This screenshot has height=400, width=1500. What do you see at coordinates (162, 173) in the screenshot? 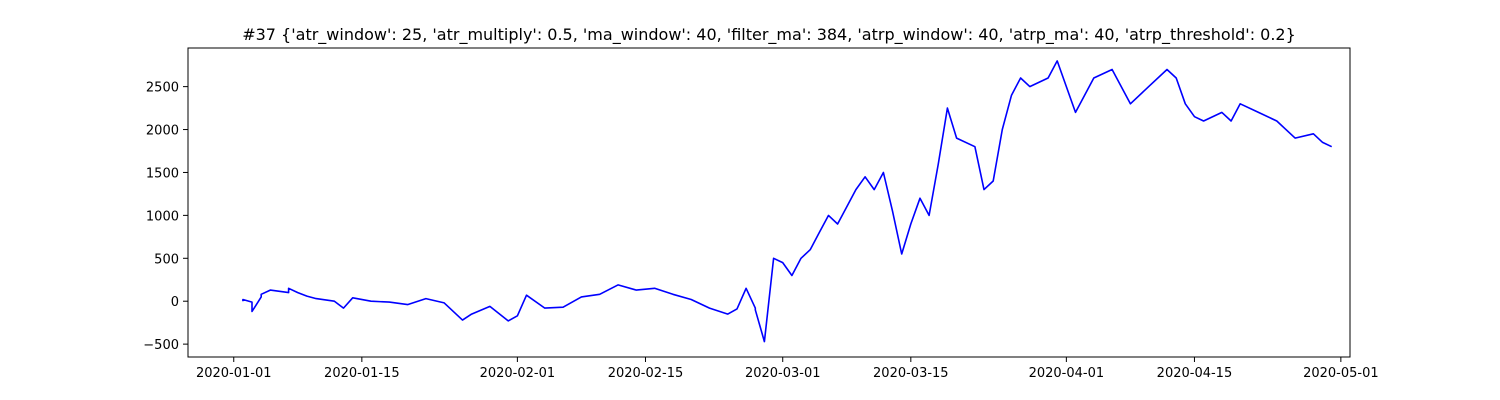
I see `y-tick-label: 1500` at bounding box center [162, 173].